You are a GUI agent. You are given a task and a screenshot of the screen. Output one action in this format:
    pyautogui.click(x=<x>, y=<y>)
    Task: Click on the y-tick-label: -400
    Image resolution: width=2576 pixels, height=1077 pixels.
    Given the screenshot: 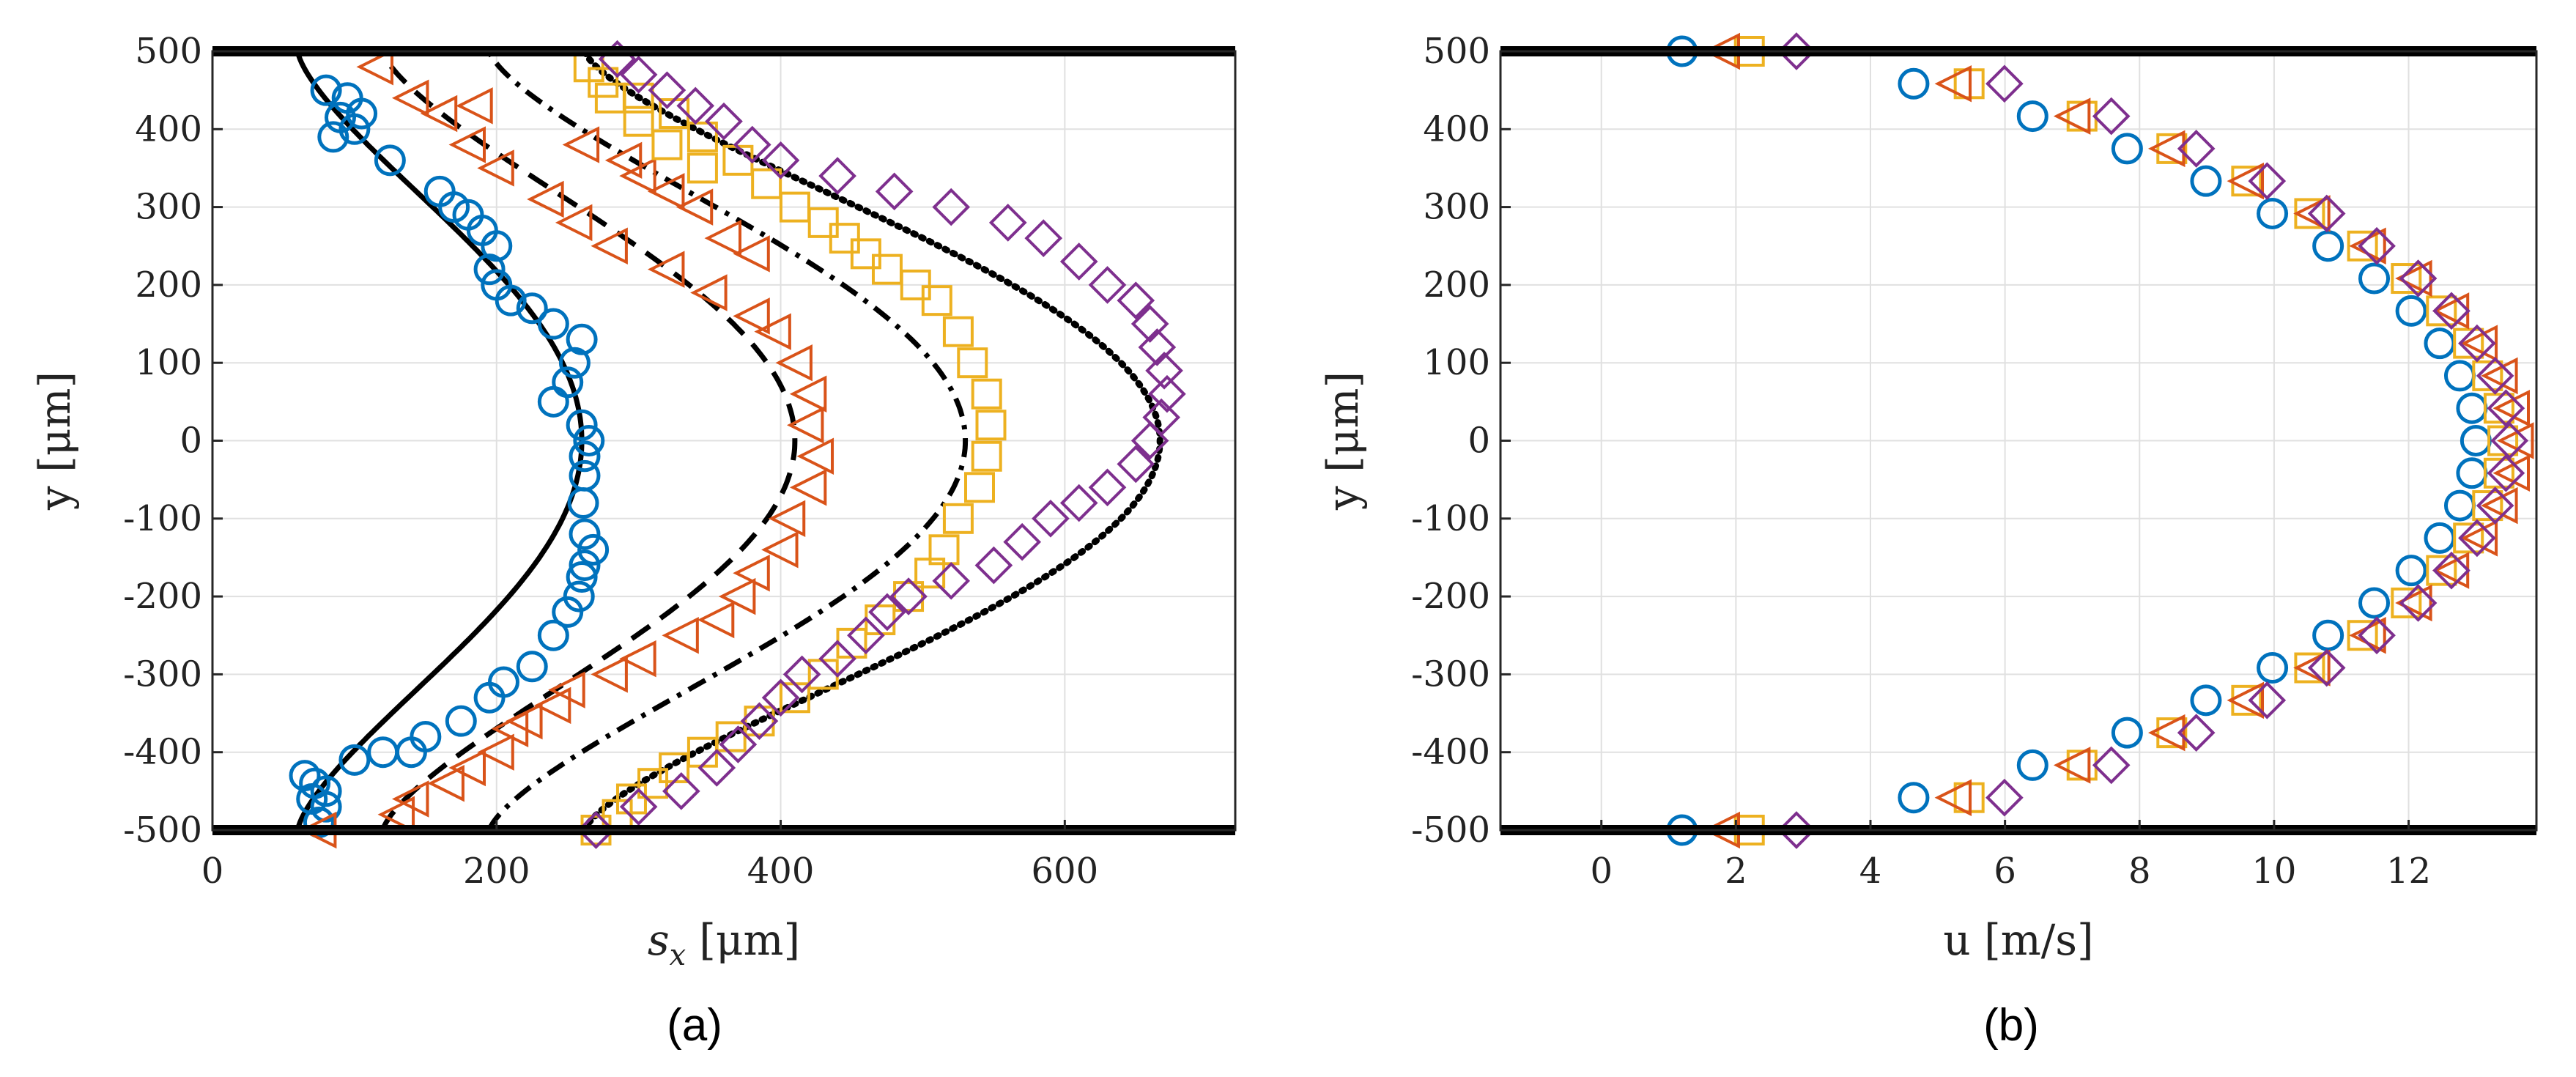 What is the action you would take?
    pyautogui.click(x=162, y=752)
    